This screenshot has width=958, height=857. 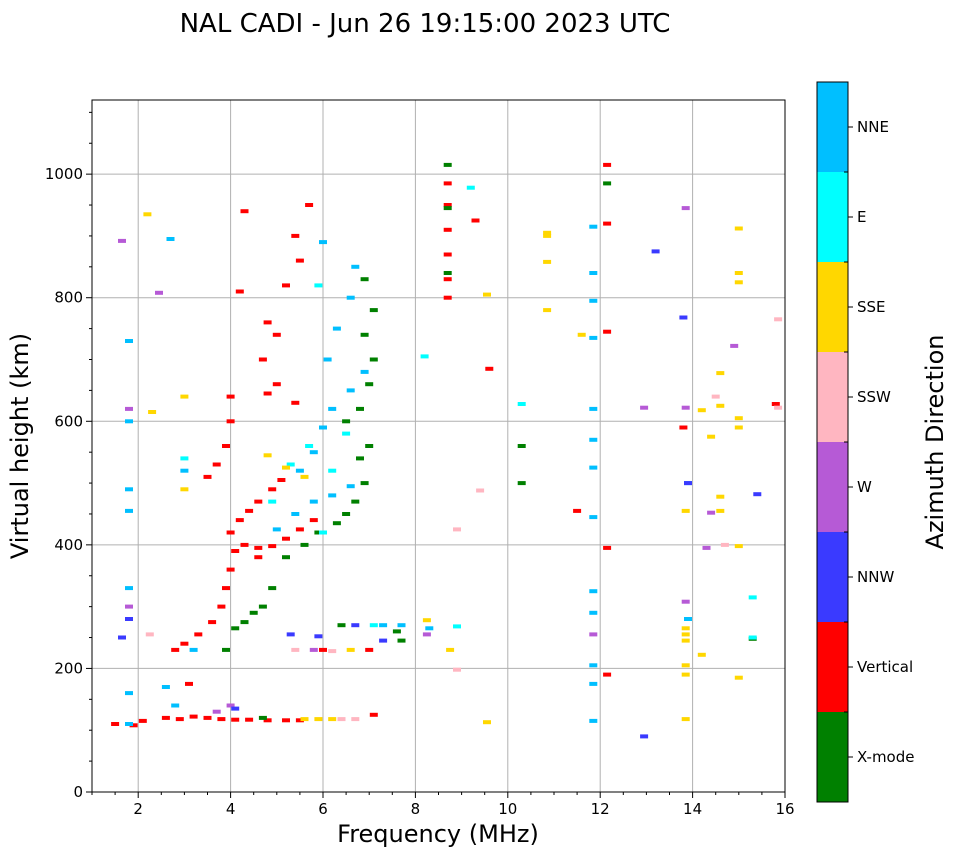 I want to click on y-tick-label: 600, so click(x=68, y=421).